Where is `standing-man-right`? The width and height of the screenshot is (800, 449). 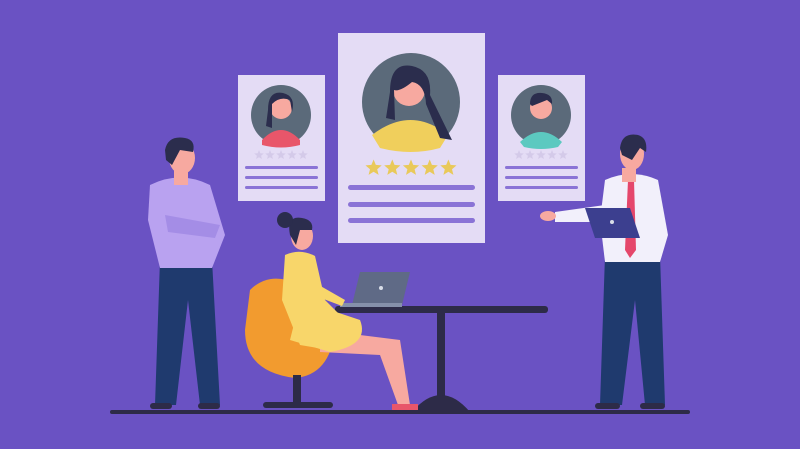
standing-man-right is located at coordinates (604, 271).